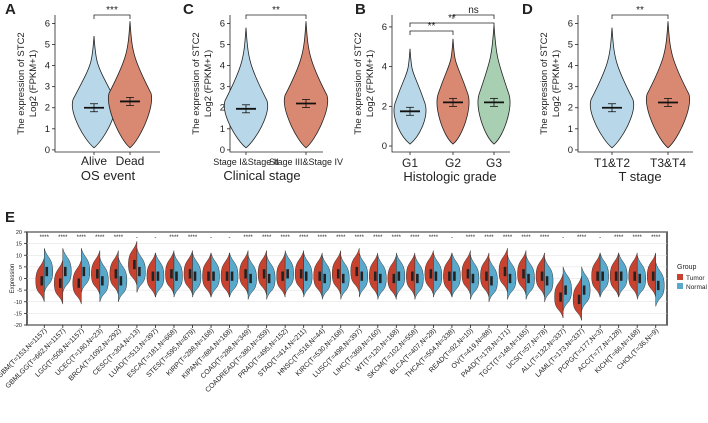 The width and height of the screenshot is (708, 423). Describe the element at coordinates (94, 161) in the screenshot. I see `x-tick-label: Alive` at that location.